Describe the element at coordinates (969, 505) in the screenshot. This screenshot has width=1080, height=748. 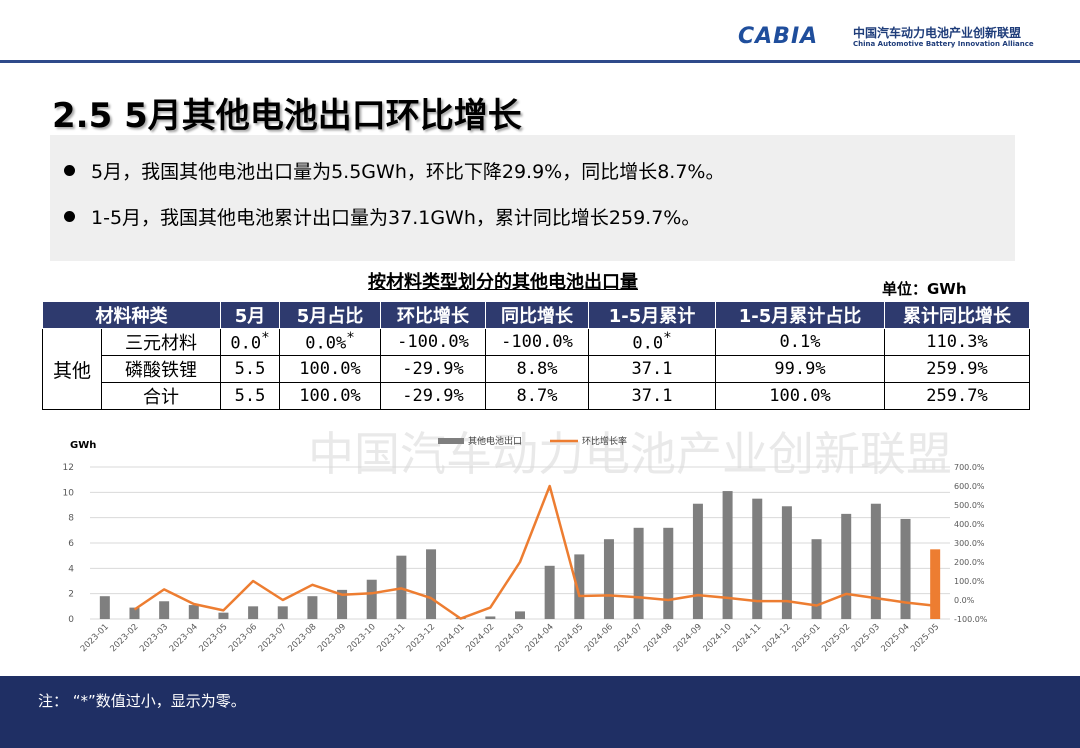
I see `y2-tick-label: 500.0%` at that location.